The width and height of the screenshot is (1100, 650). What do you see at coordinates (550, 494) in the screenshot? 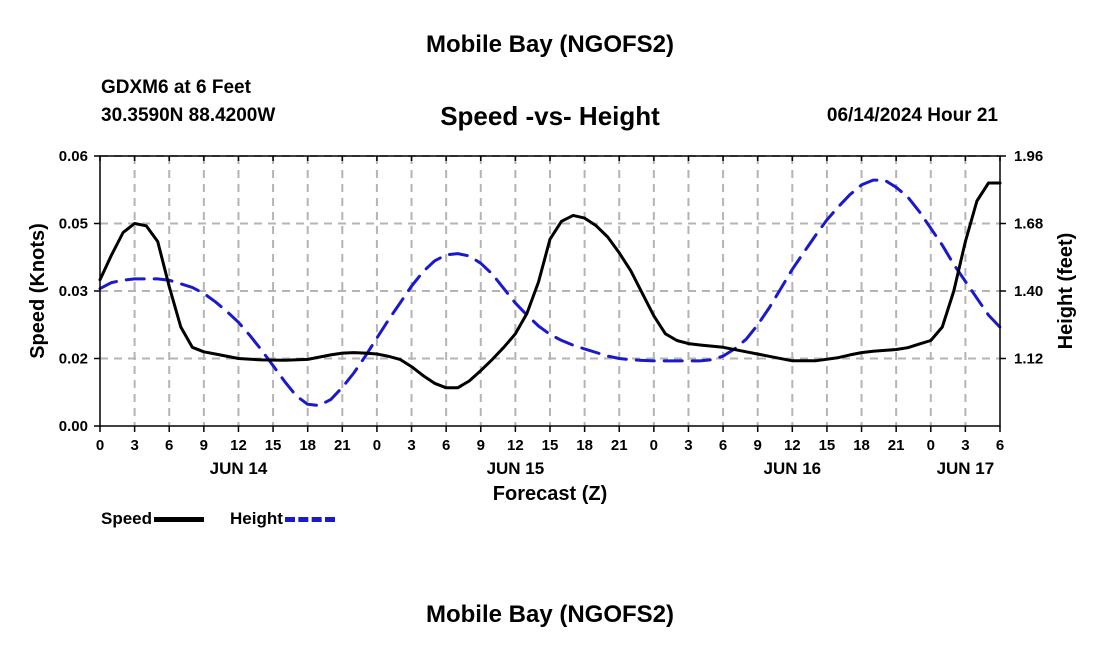
I see `x-axis-label: Forecast (Z)` at bounding box center [550, 494].